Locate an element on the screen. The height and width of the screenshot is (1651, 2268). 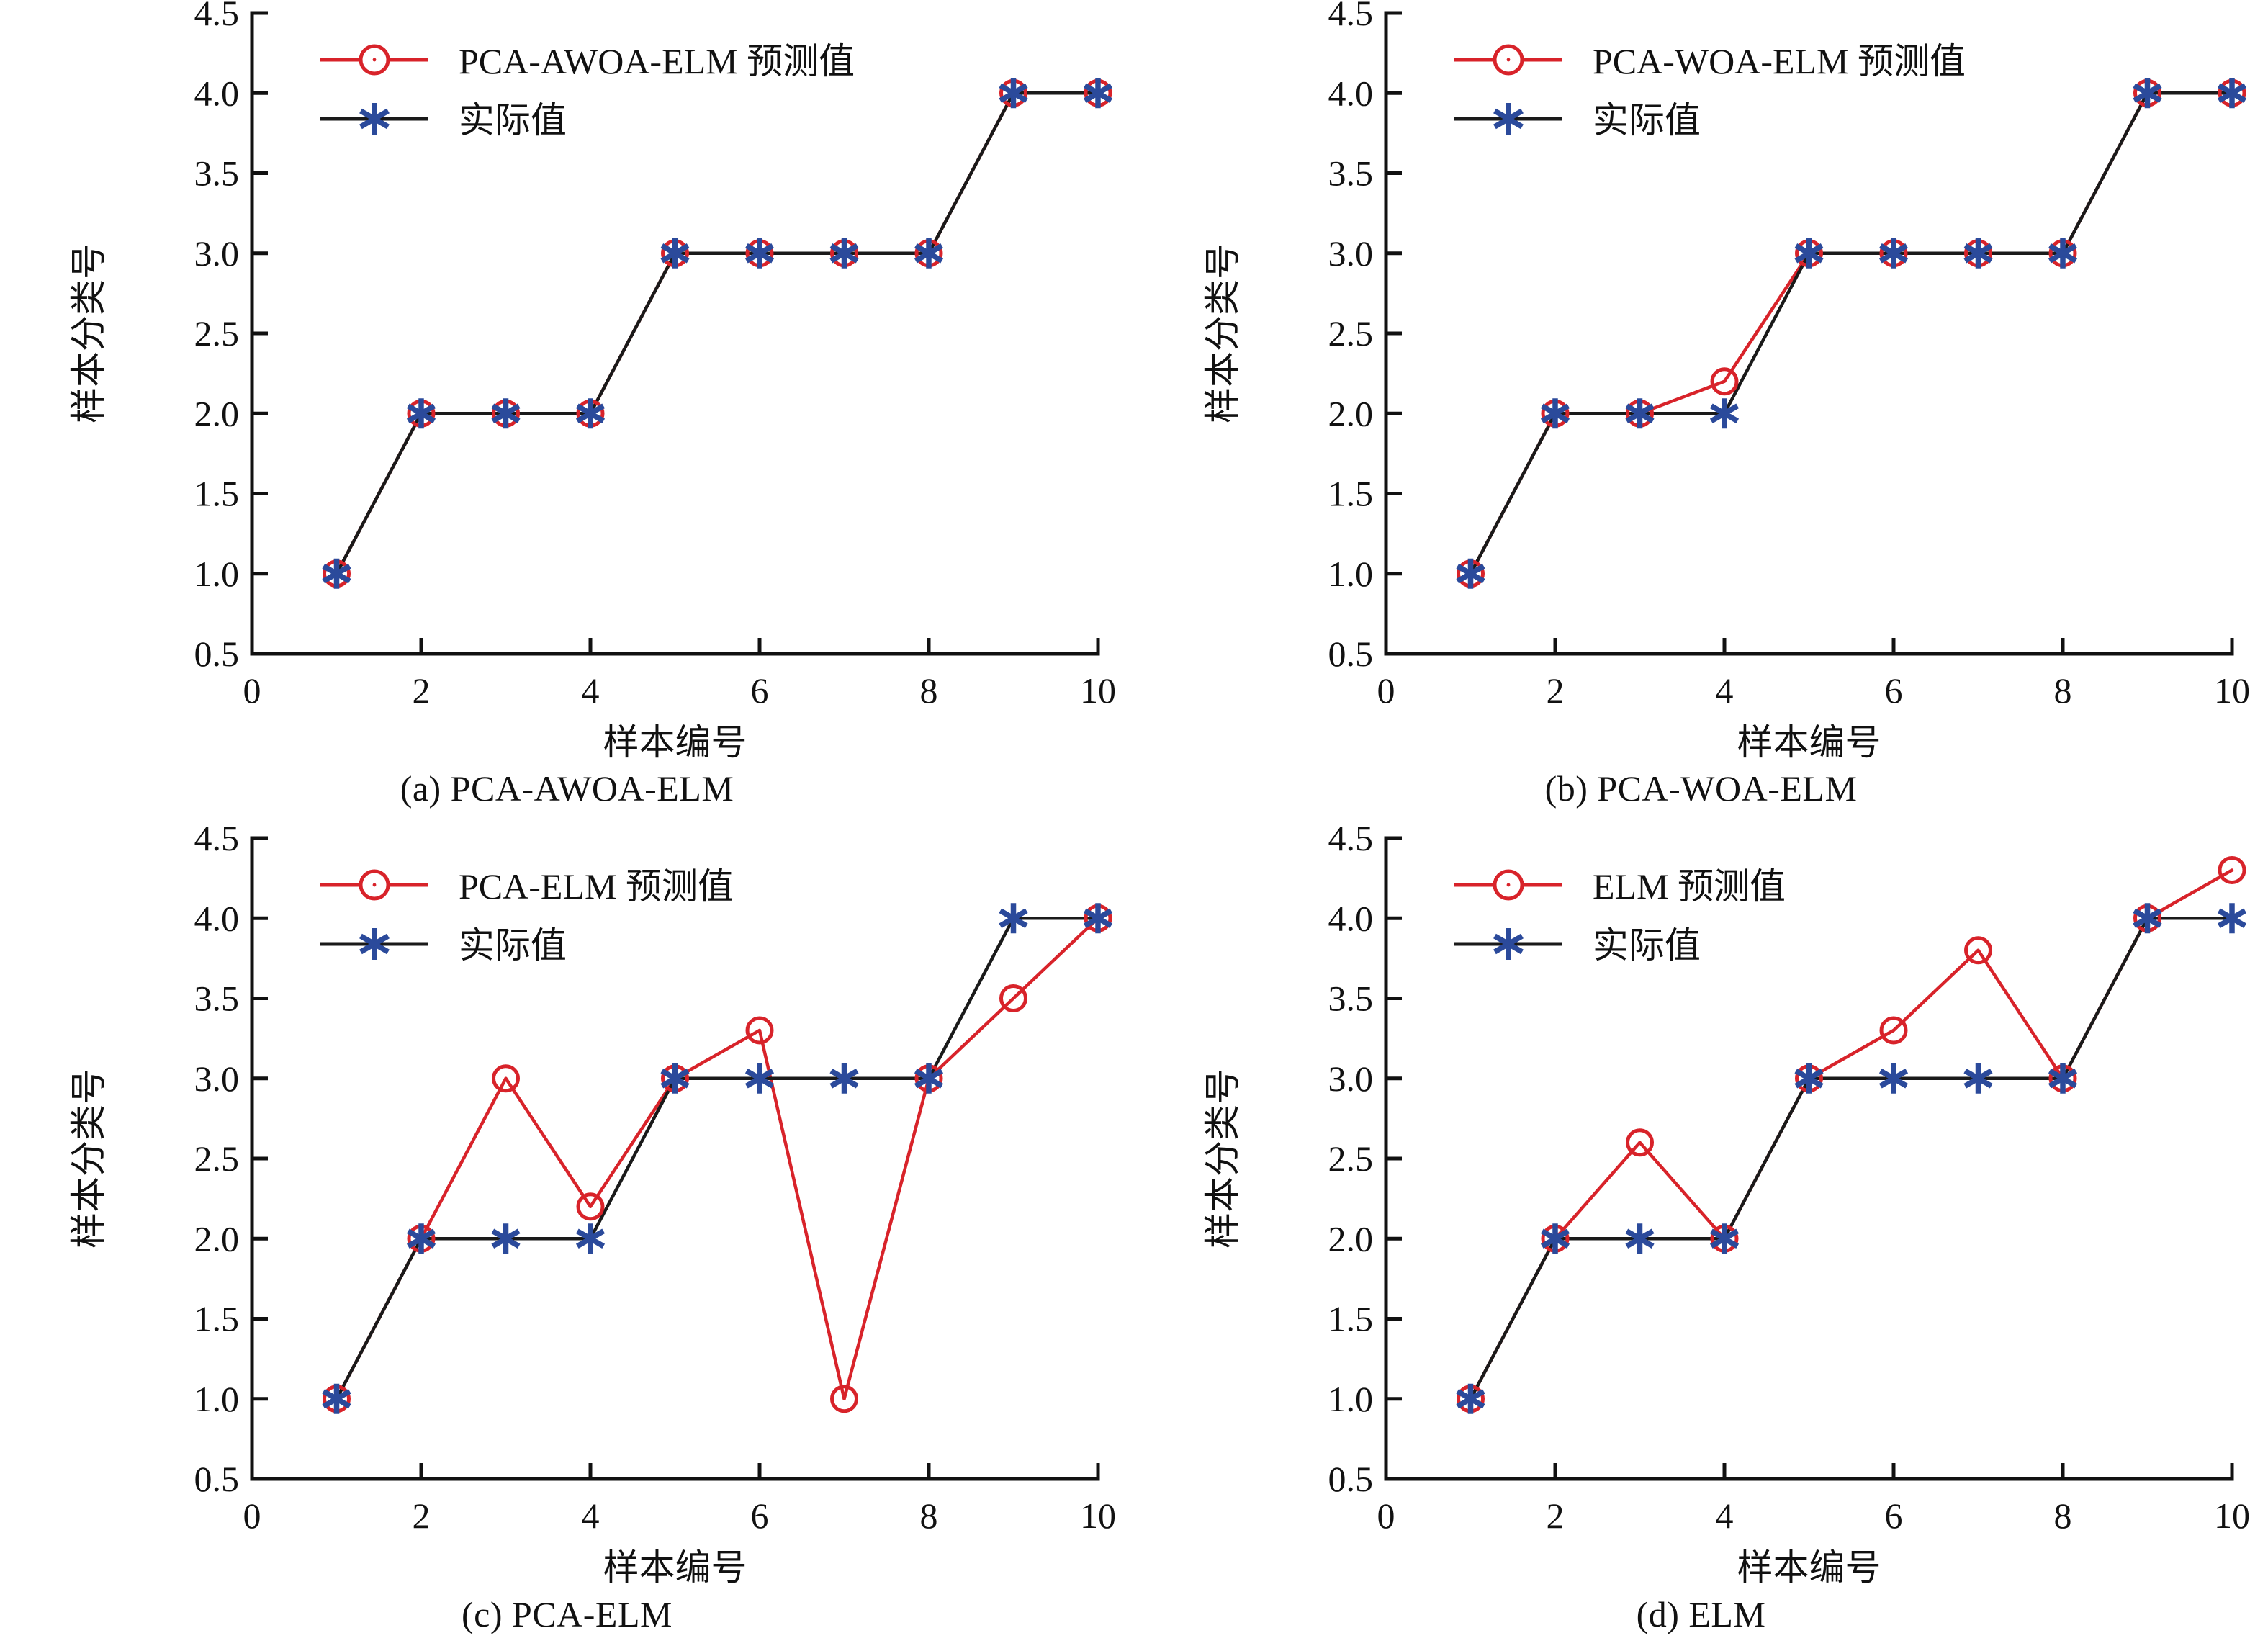
legend-label: PCA-AWOA-ELM 预测值 is located at coordinates (657, 61).